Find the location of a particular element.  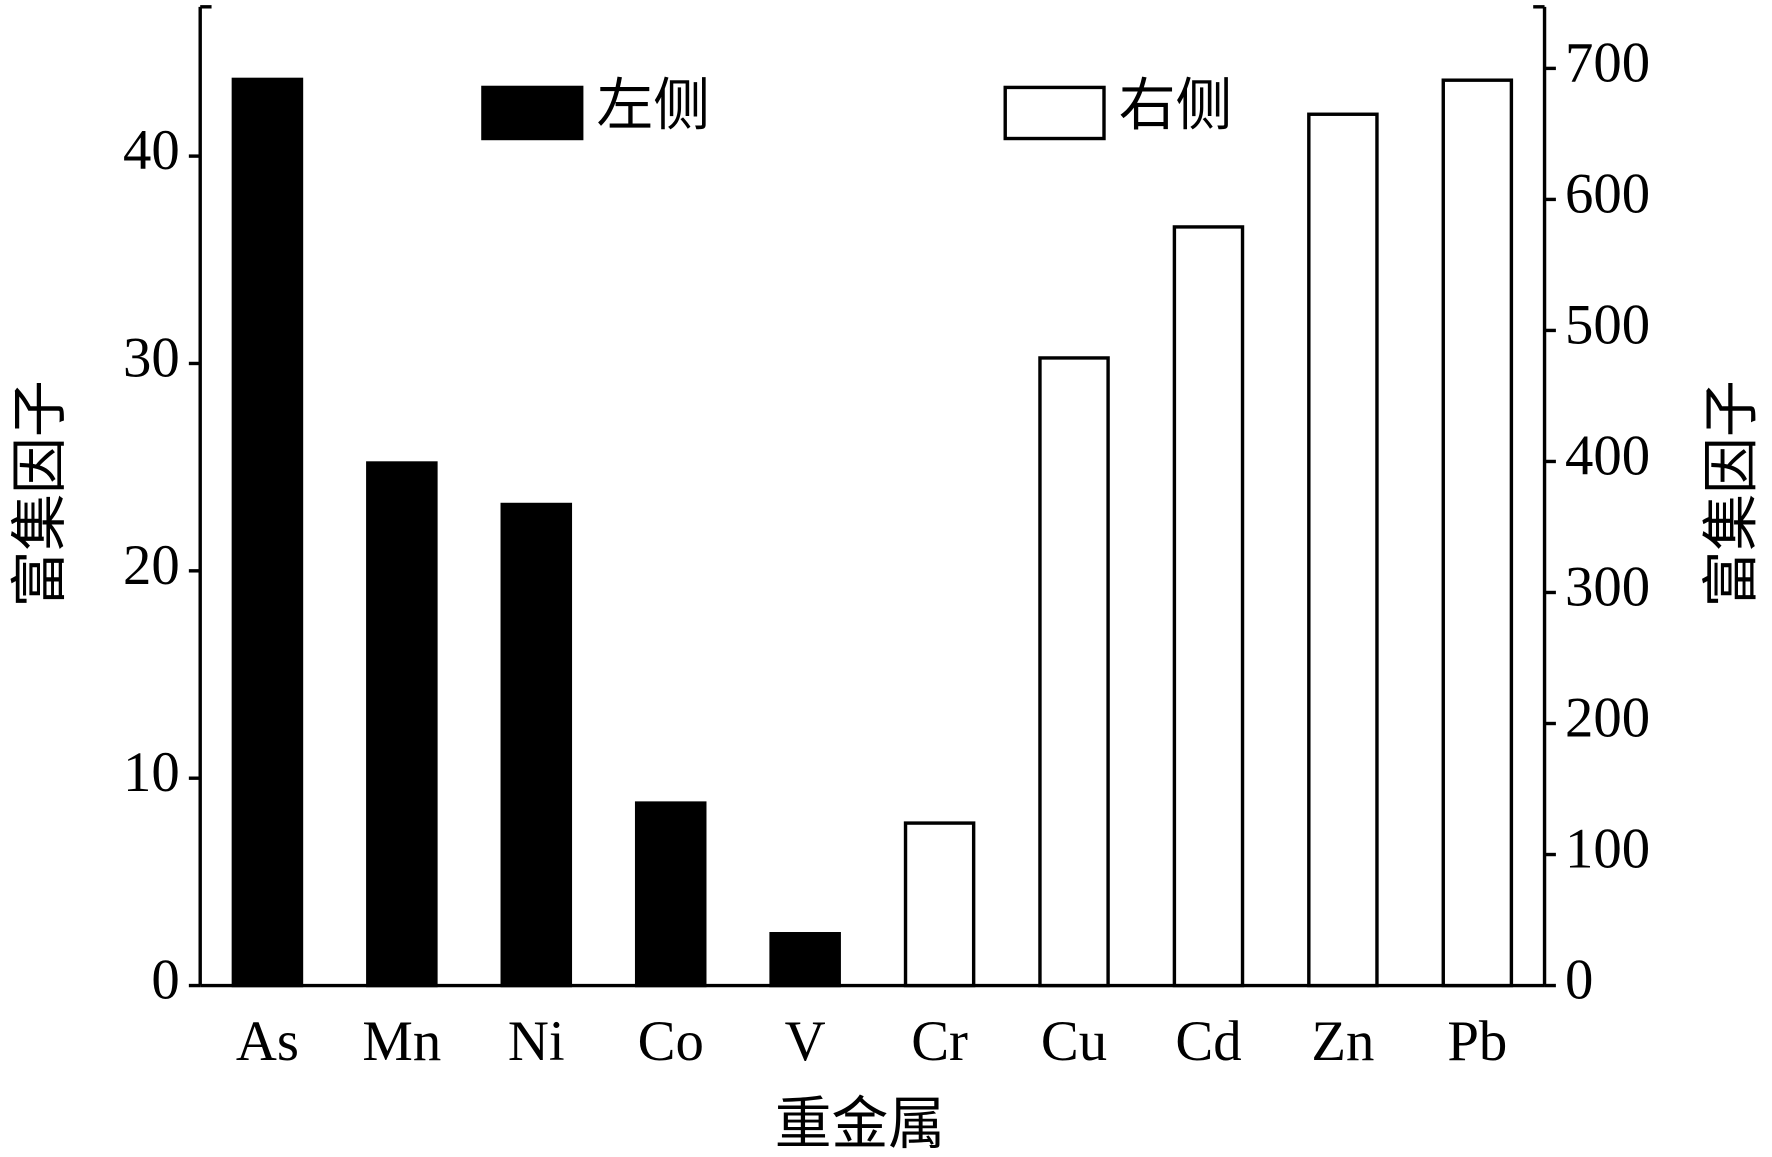

x-tick-label: V is located at coordinates (805, 1041).